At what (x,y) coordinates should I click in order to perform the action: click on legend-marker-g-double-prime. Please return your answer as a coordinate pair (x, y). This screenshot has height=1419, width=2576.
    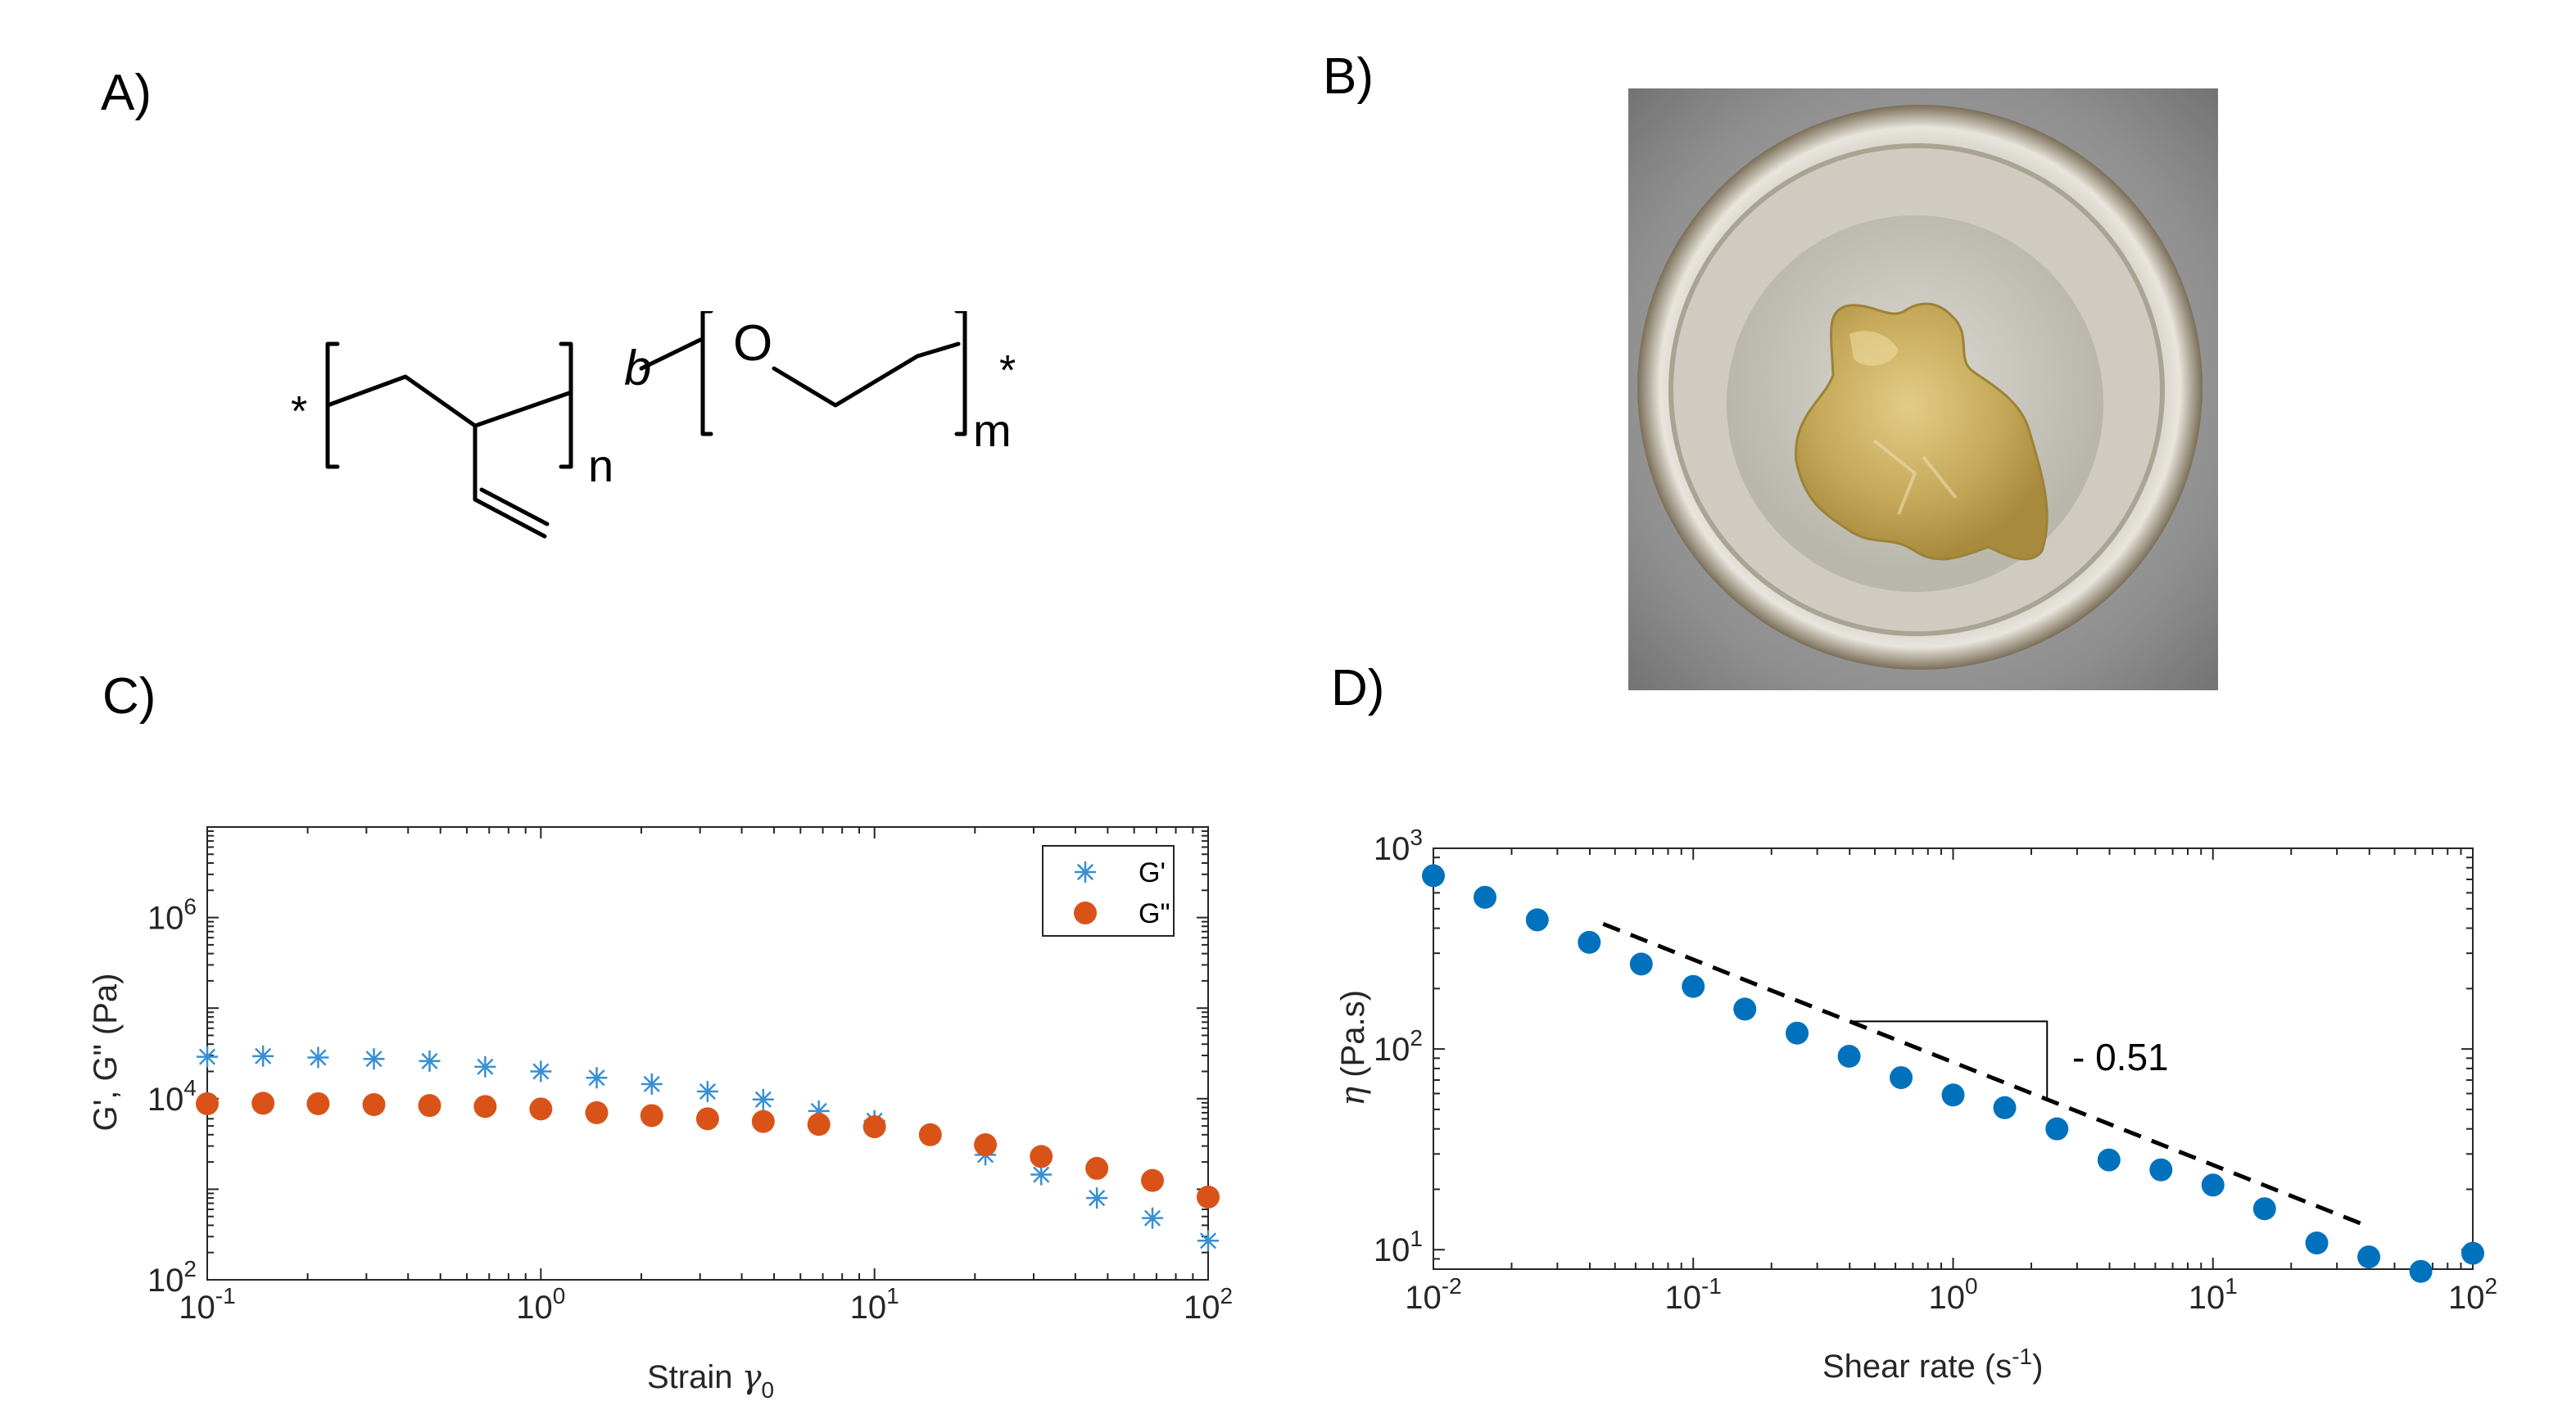
    Looking at the image, I should click on (1085, 913).